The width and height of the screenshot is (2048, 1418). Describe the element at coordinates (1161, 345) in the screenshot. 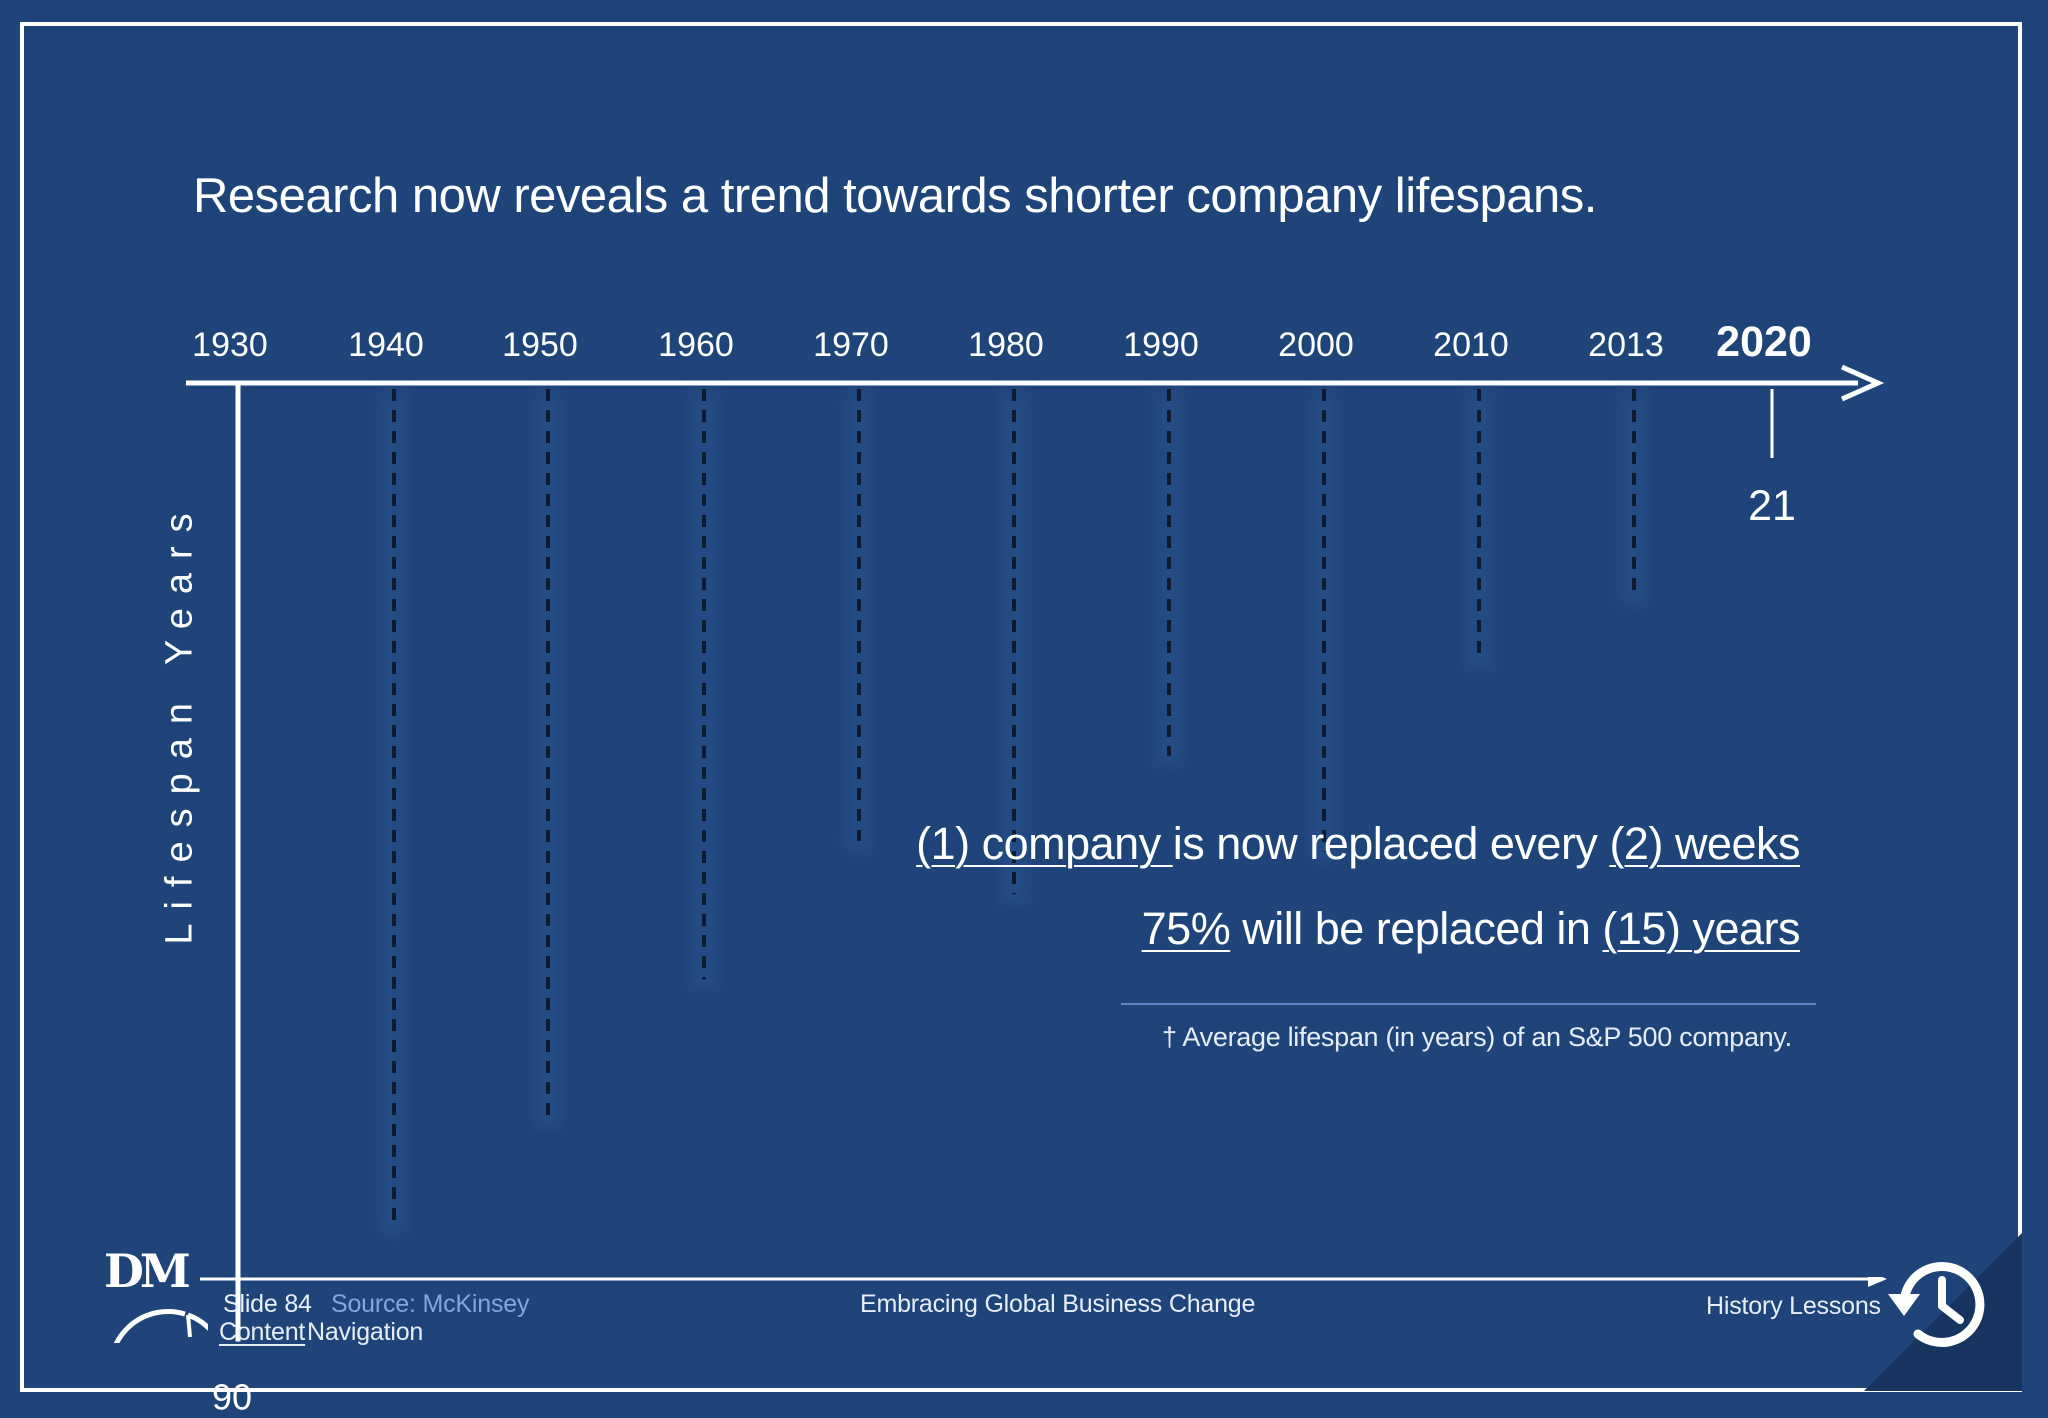

I see `x-tick-label: 1990` at that location.